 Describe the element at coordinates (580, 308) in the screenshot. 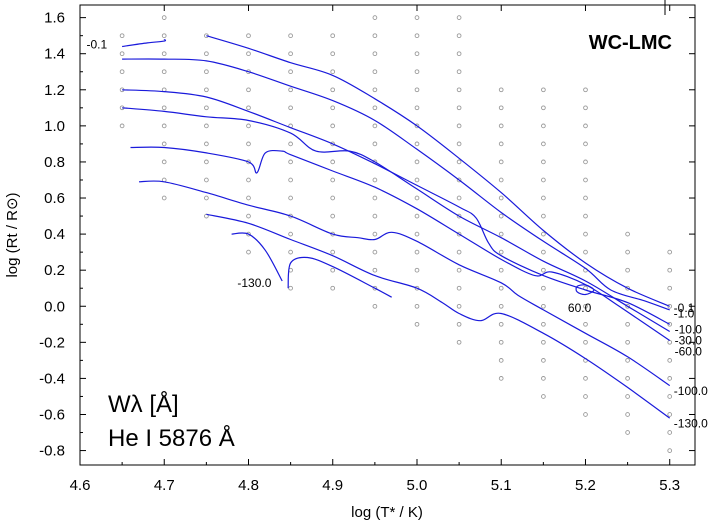

I see `contour-level-label: 60.0` at that location.